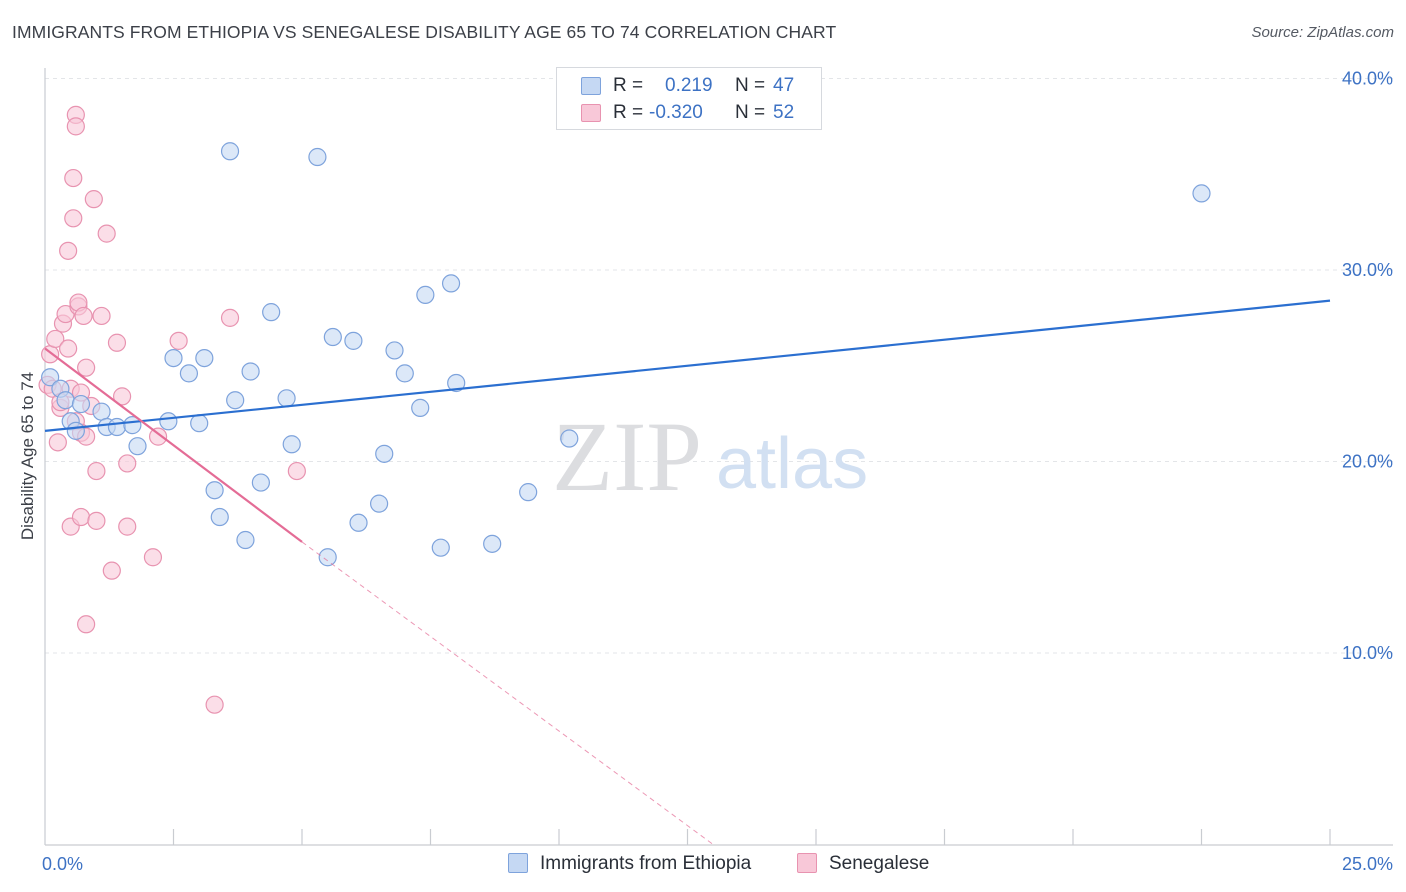  Describe the element at coordinates (518, 863) in the screenshot. I see `series-swatch-ethiopia` at that location.